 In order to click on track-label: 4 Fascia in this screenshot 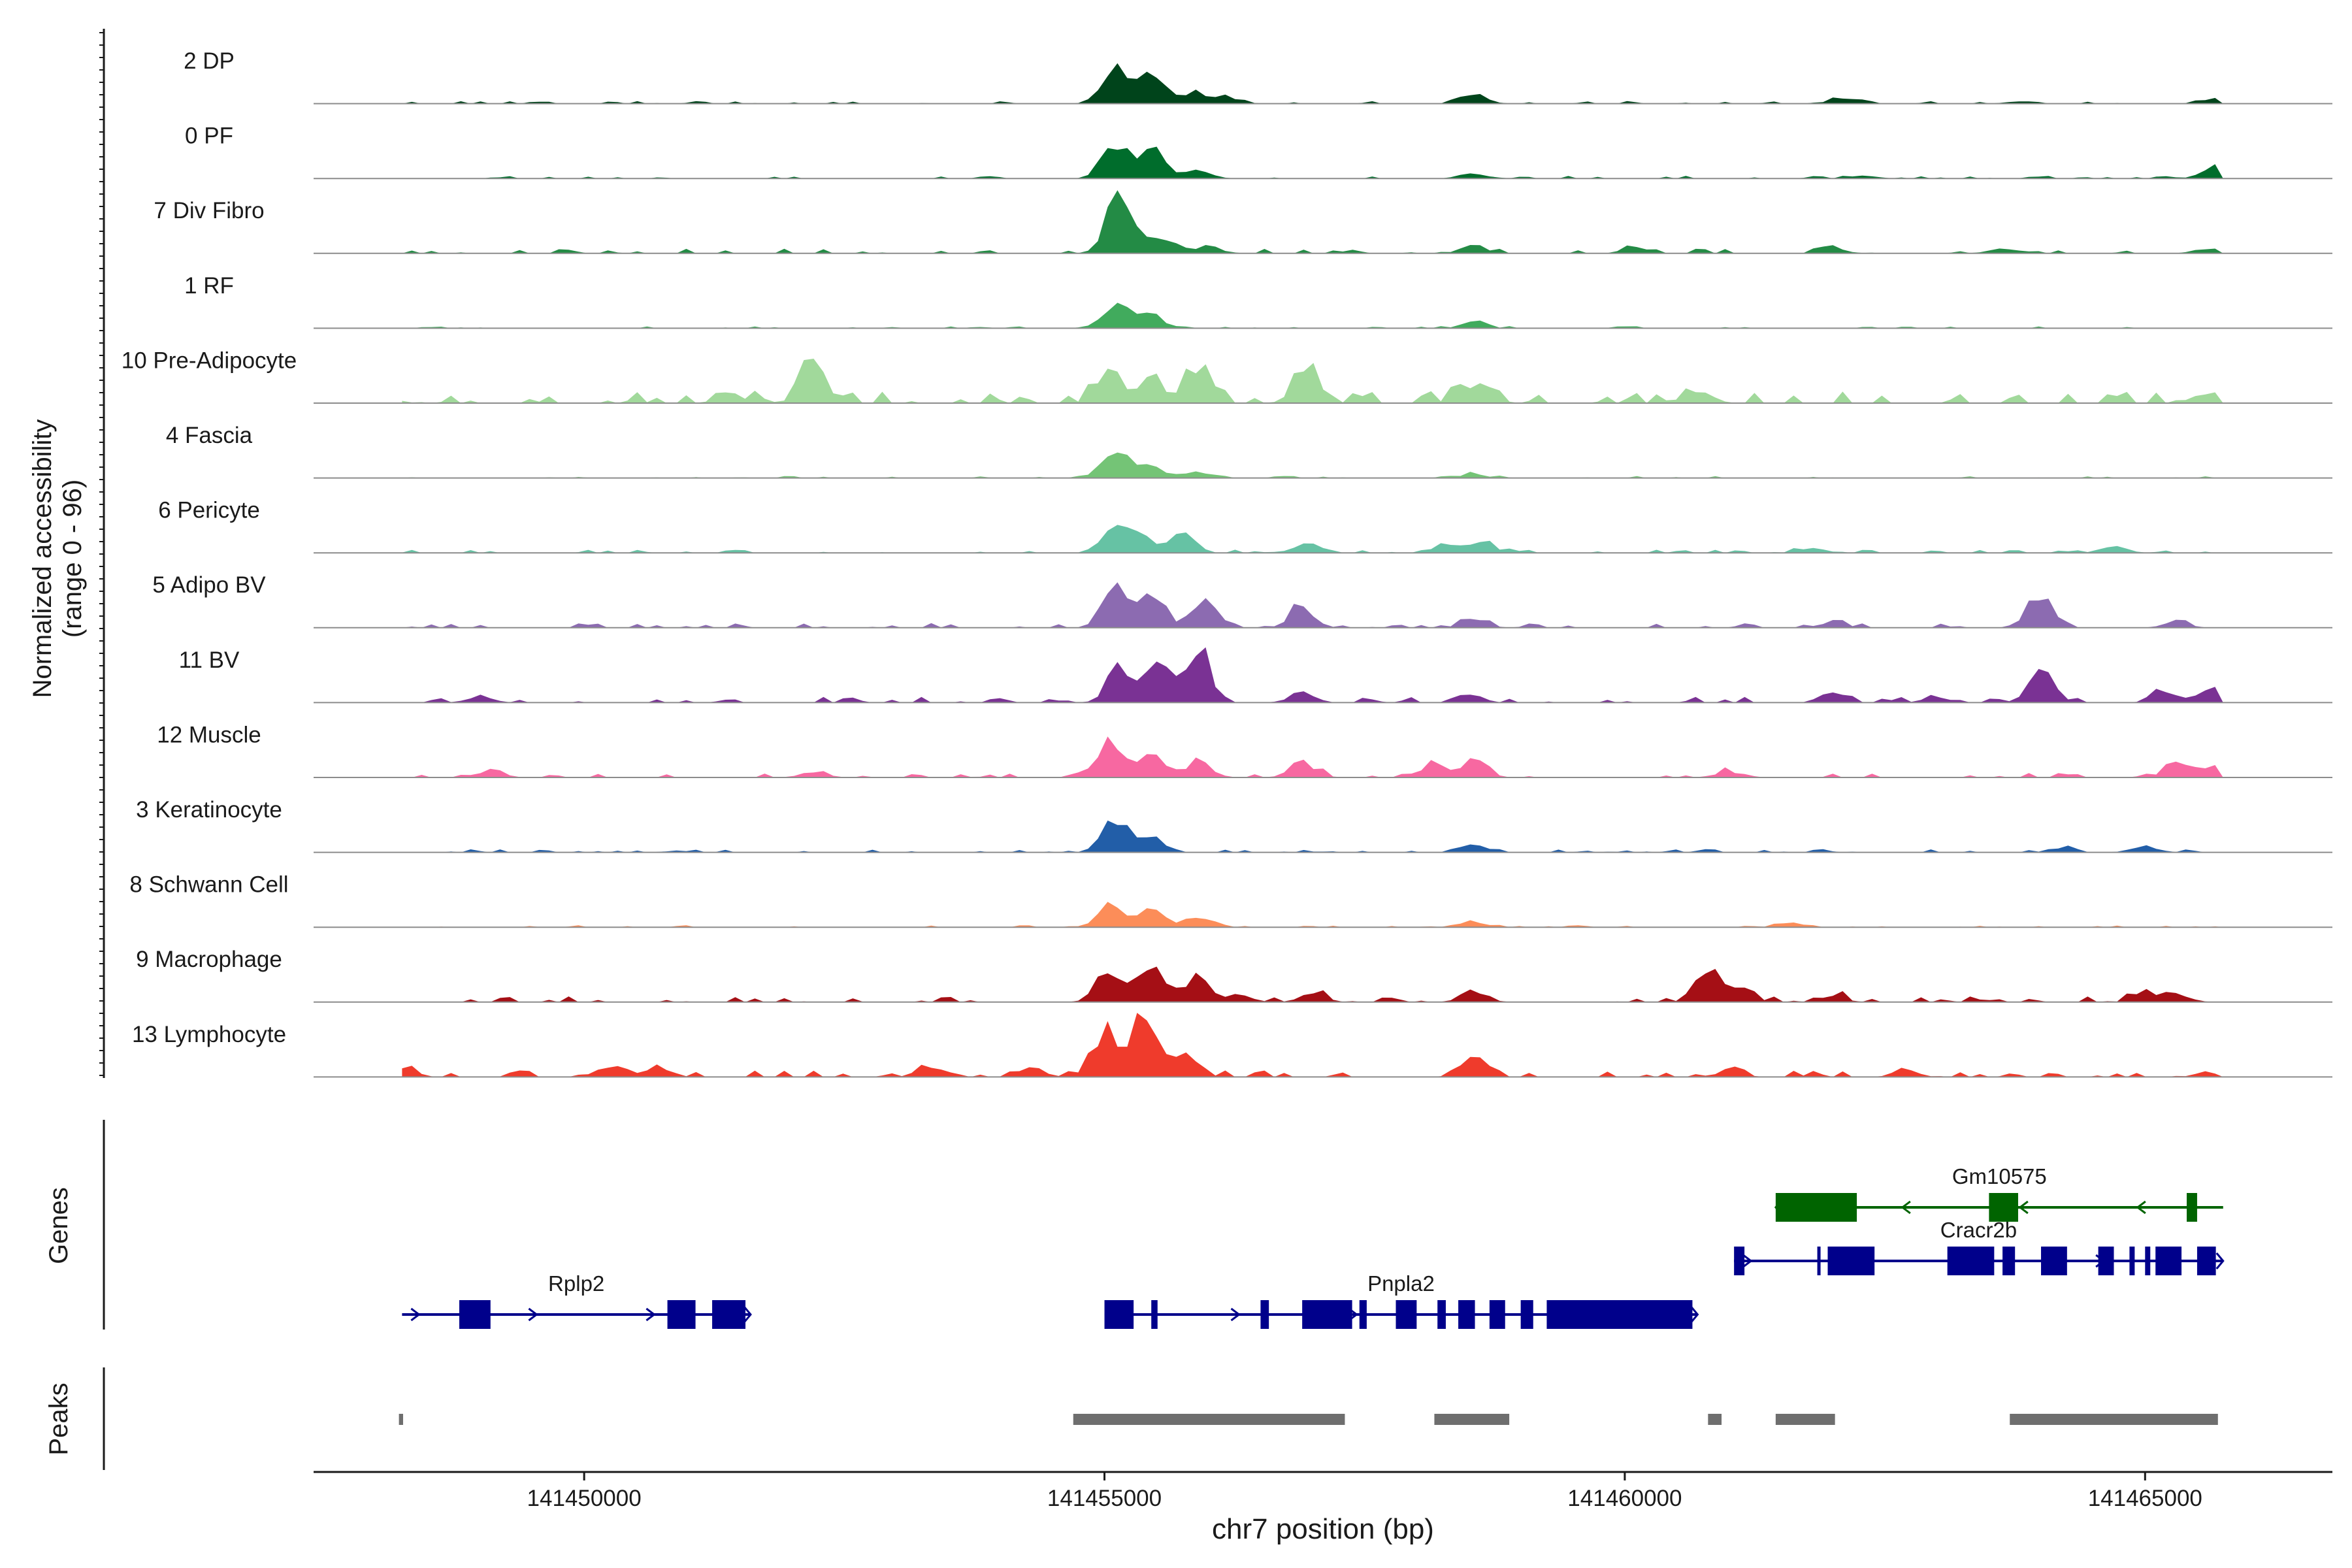, I will do `click(209, 435)`.